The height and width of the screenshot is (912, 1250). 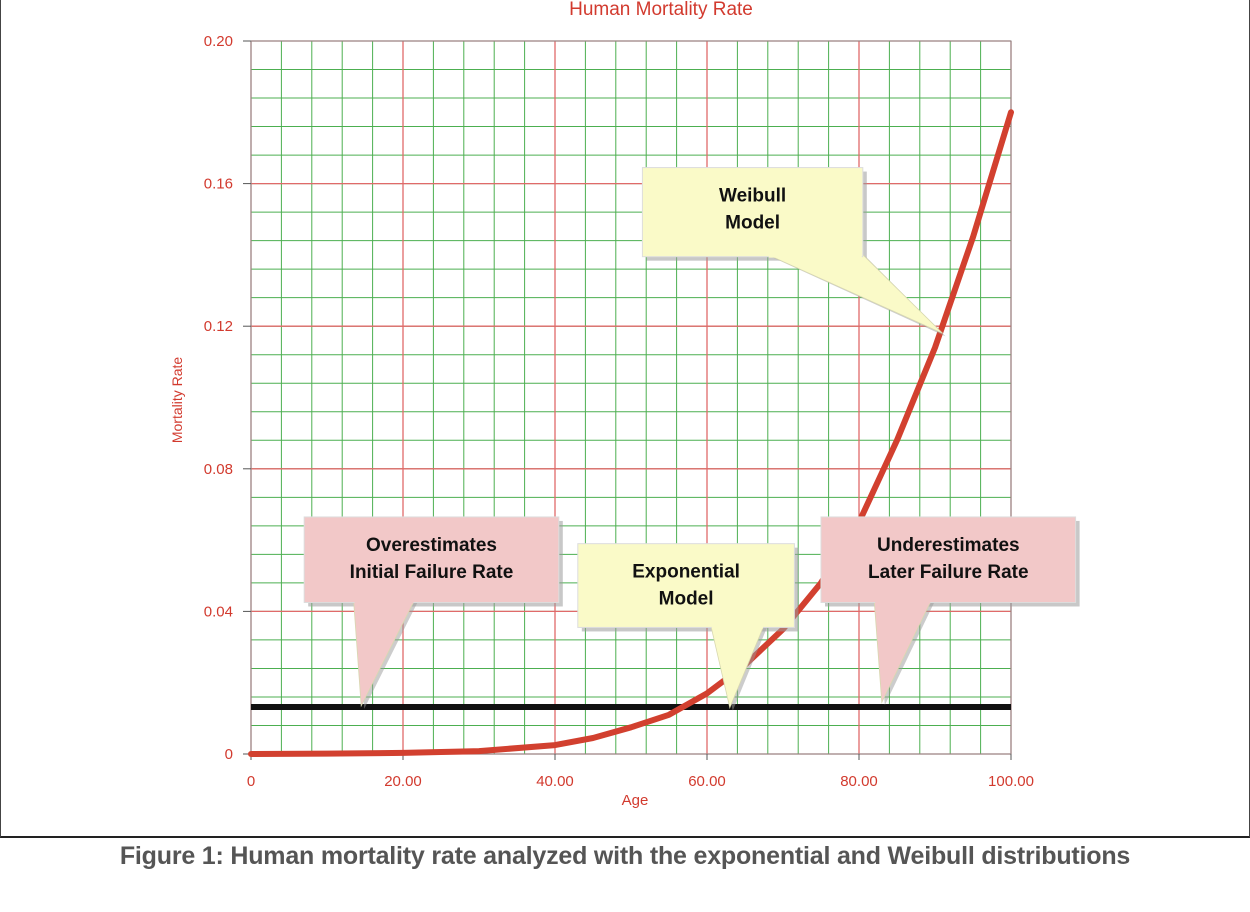 I want to click on callout-overestimates-pink: Overestimates Initial Failure Rate, so click(x=433, y=612).